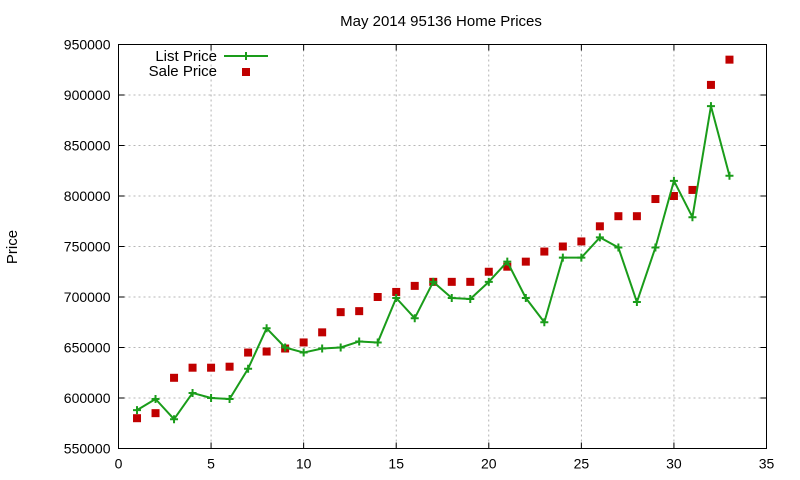 This screenshot has height=480, width=800. What do you see at coordinates (87, 297) in the screenshot?
I see `y-tick-label: 700000` at bounding box center [87, 297].